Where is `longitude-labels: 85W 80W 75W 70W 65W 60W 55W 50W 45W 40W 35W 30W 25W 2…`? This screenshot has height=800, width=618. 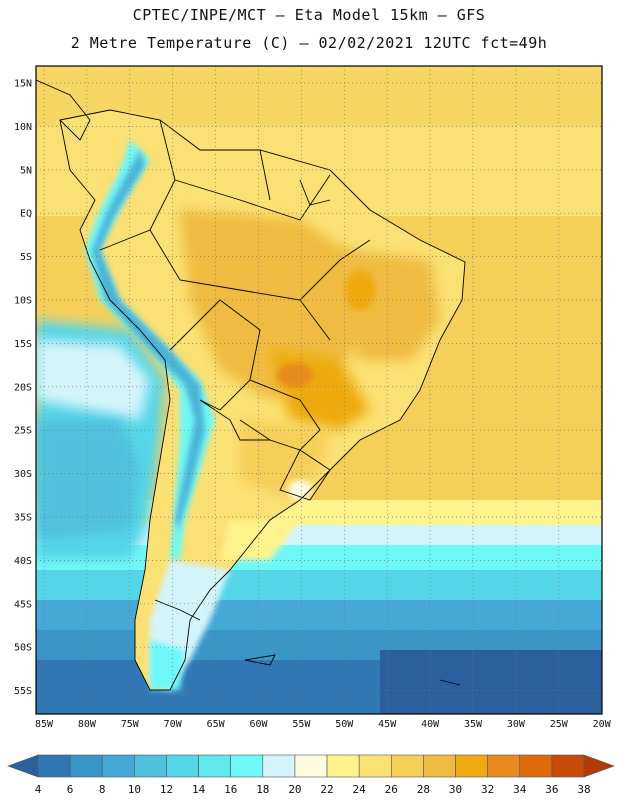
longitude-labels: 85W 80W 75W 70W 65W 60W 55W 50W 45W 40W 35W 30W 25W 2… is located at coordinates (323, 724).